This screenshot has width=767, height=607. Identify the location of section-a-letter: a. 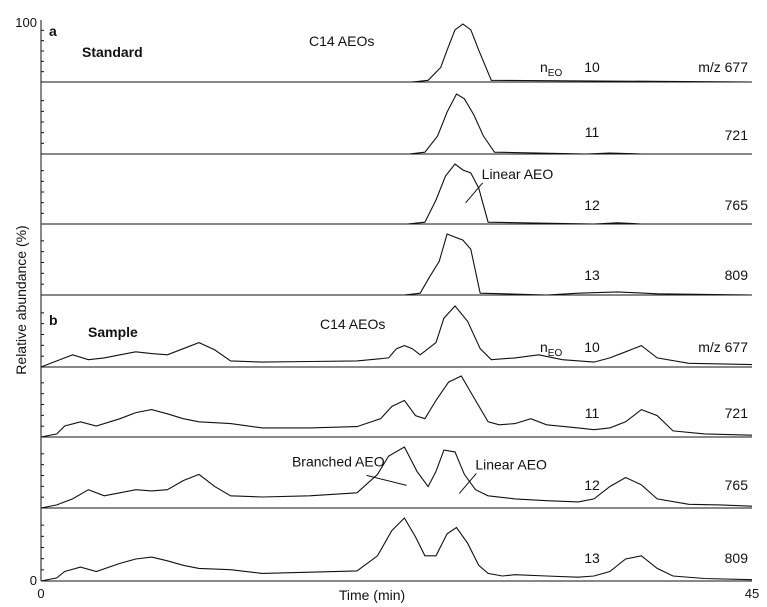
(53, 31).